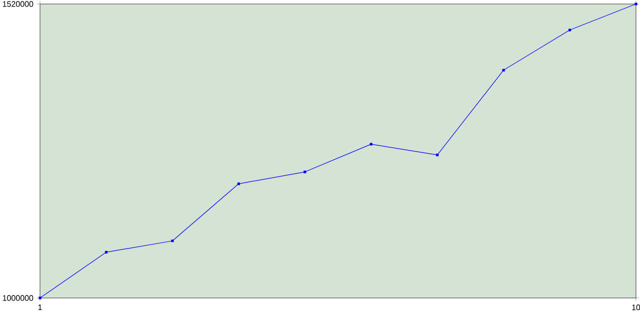 This screenshot has height=320, width=640. Describe the element at coordinates (40, 307) in the screenshot. I see `x-tick-label: 1` at that location.